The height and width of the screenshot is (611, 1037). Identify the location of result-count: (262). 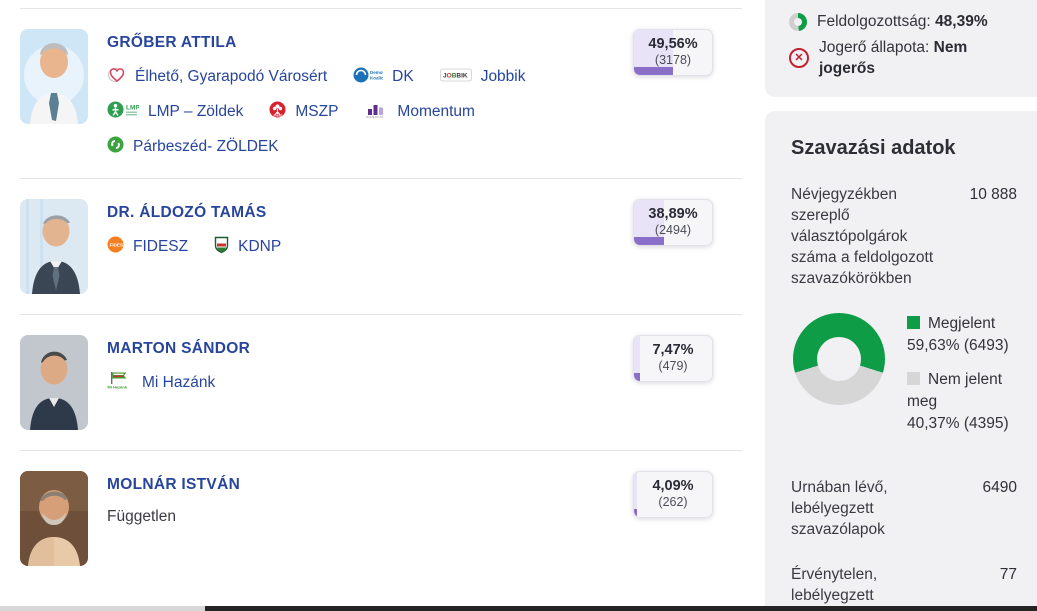
(673, 502).